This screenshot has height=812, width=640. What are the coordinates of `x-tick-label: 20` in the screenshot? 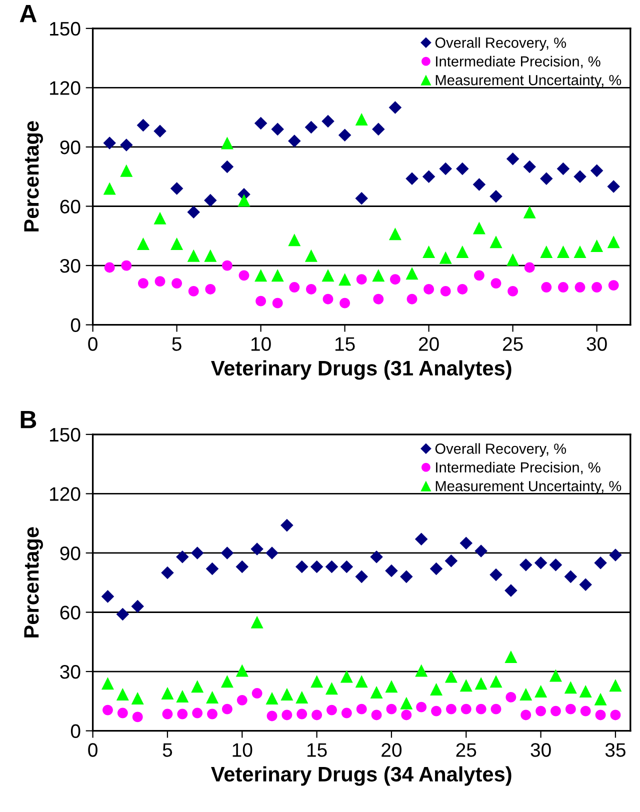 It's located at (428, 344).